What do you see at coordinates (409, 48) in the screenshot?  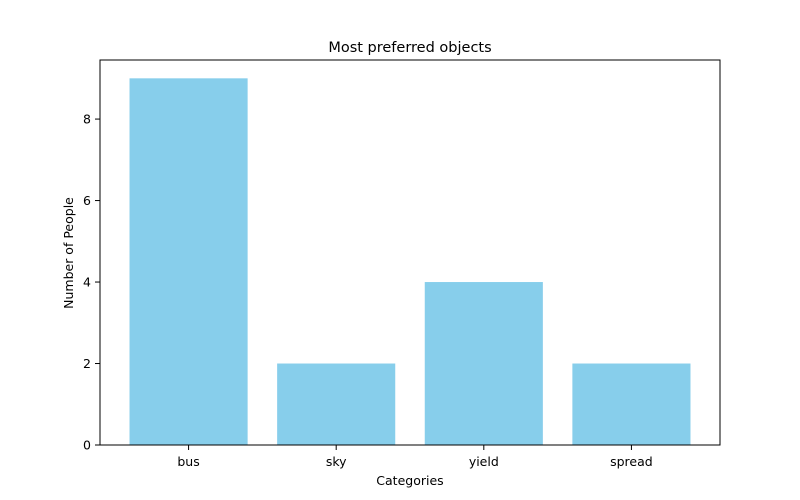 I see `chart-title: Most preferred objects` at bounding box center [409, 48].